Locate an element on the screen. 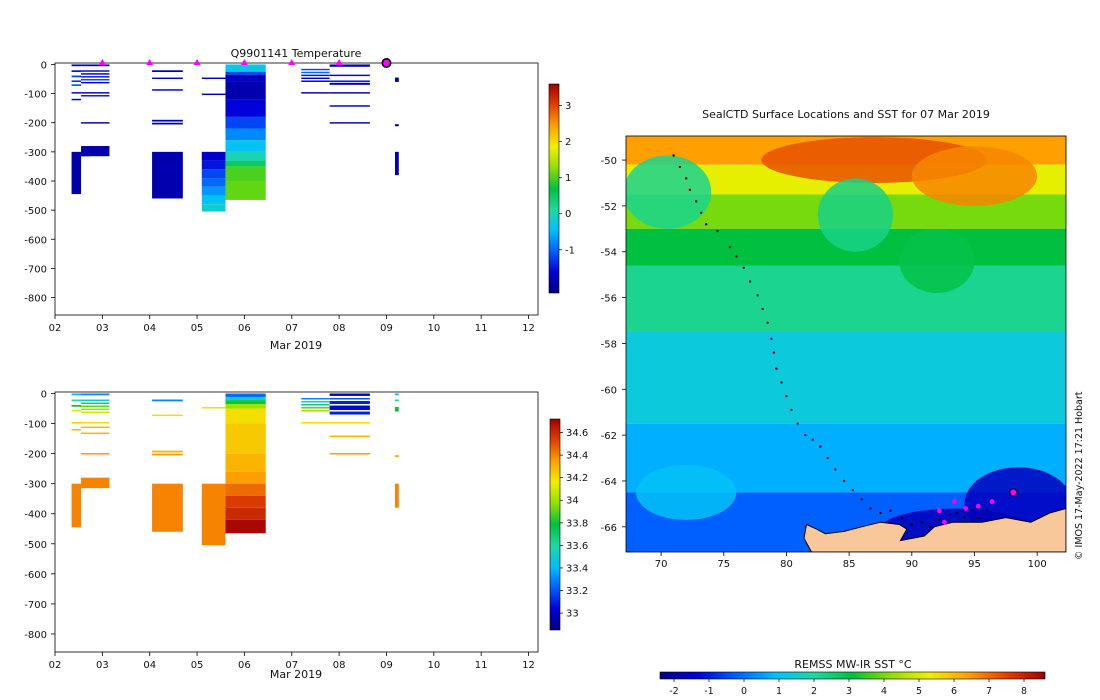 The image size is (1100, 700). sst-colorbar-ticks: -2 -1 0 1 2 3 4 5 6 7 8 is located at coordinates (848, 688).